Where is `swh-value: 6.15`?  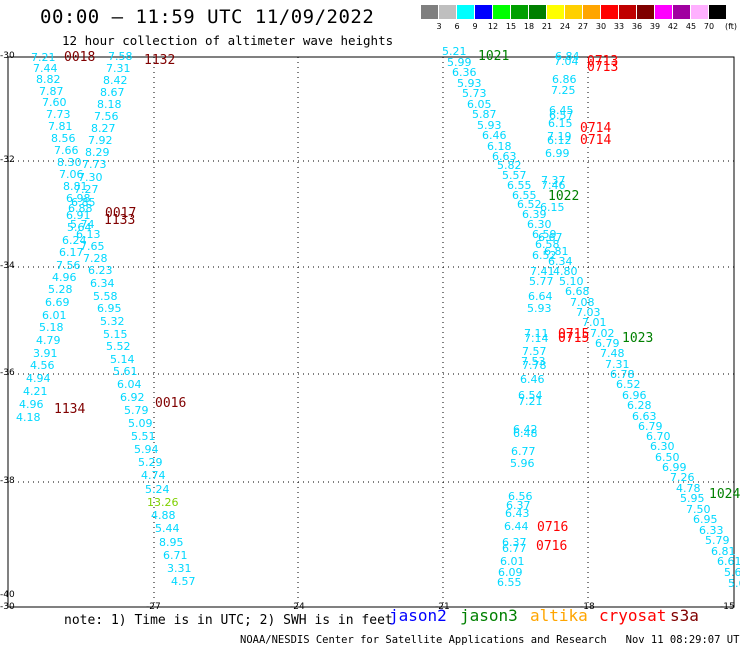 swh-value: 6.15 is located at coordinates (560, 123).